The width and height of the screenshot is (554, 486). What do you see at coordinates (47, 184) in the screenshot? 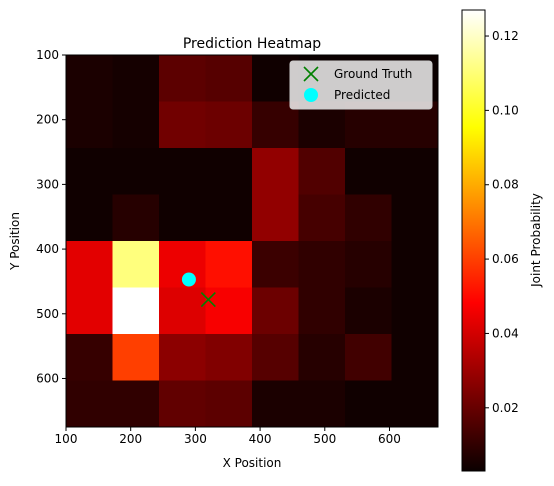
I see `y-tick-label: 300` at bounding box center [47, 184].